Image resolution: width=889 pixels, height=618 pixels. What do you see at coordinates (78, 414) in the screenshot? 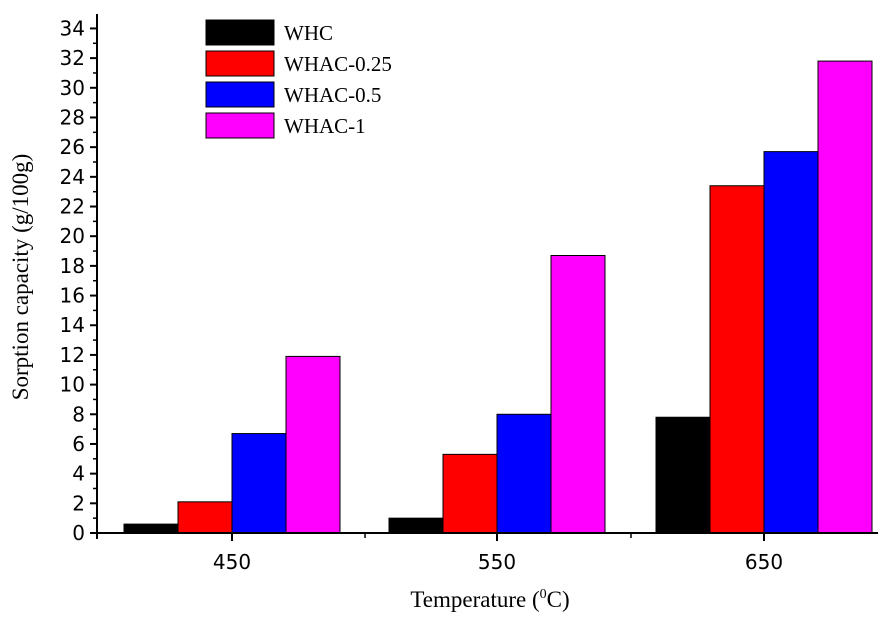
I see `y-tick-label-8: 8` at bounding box center [78, 414].